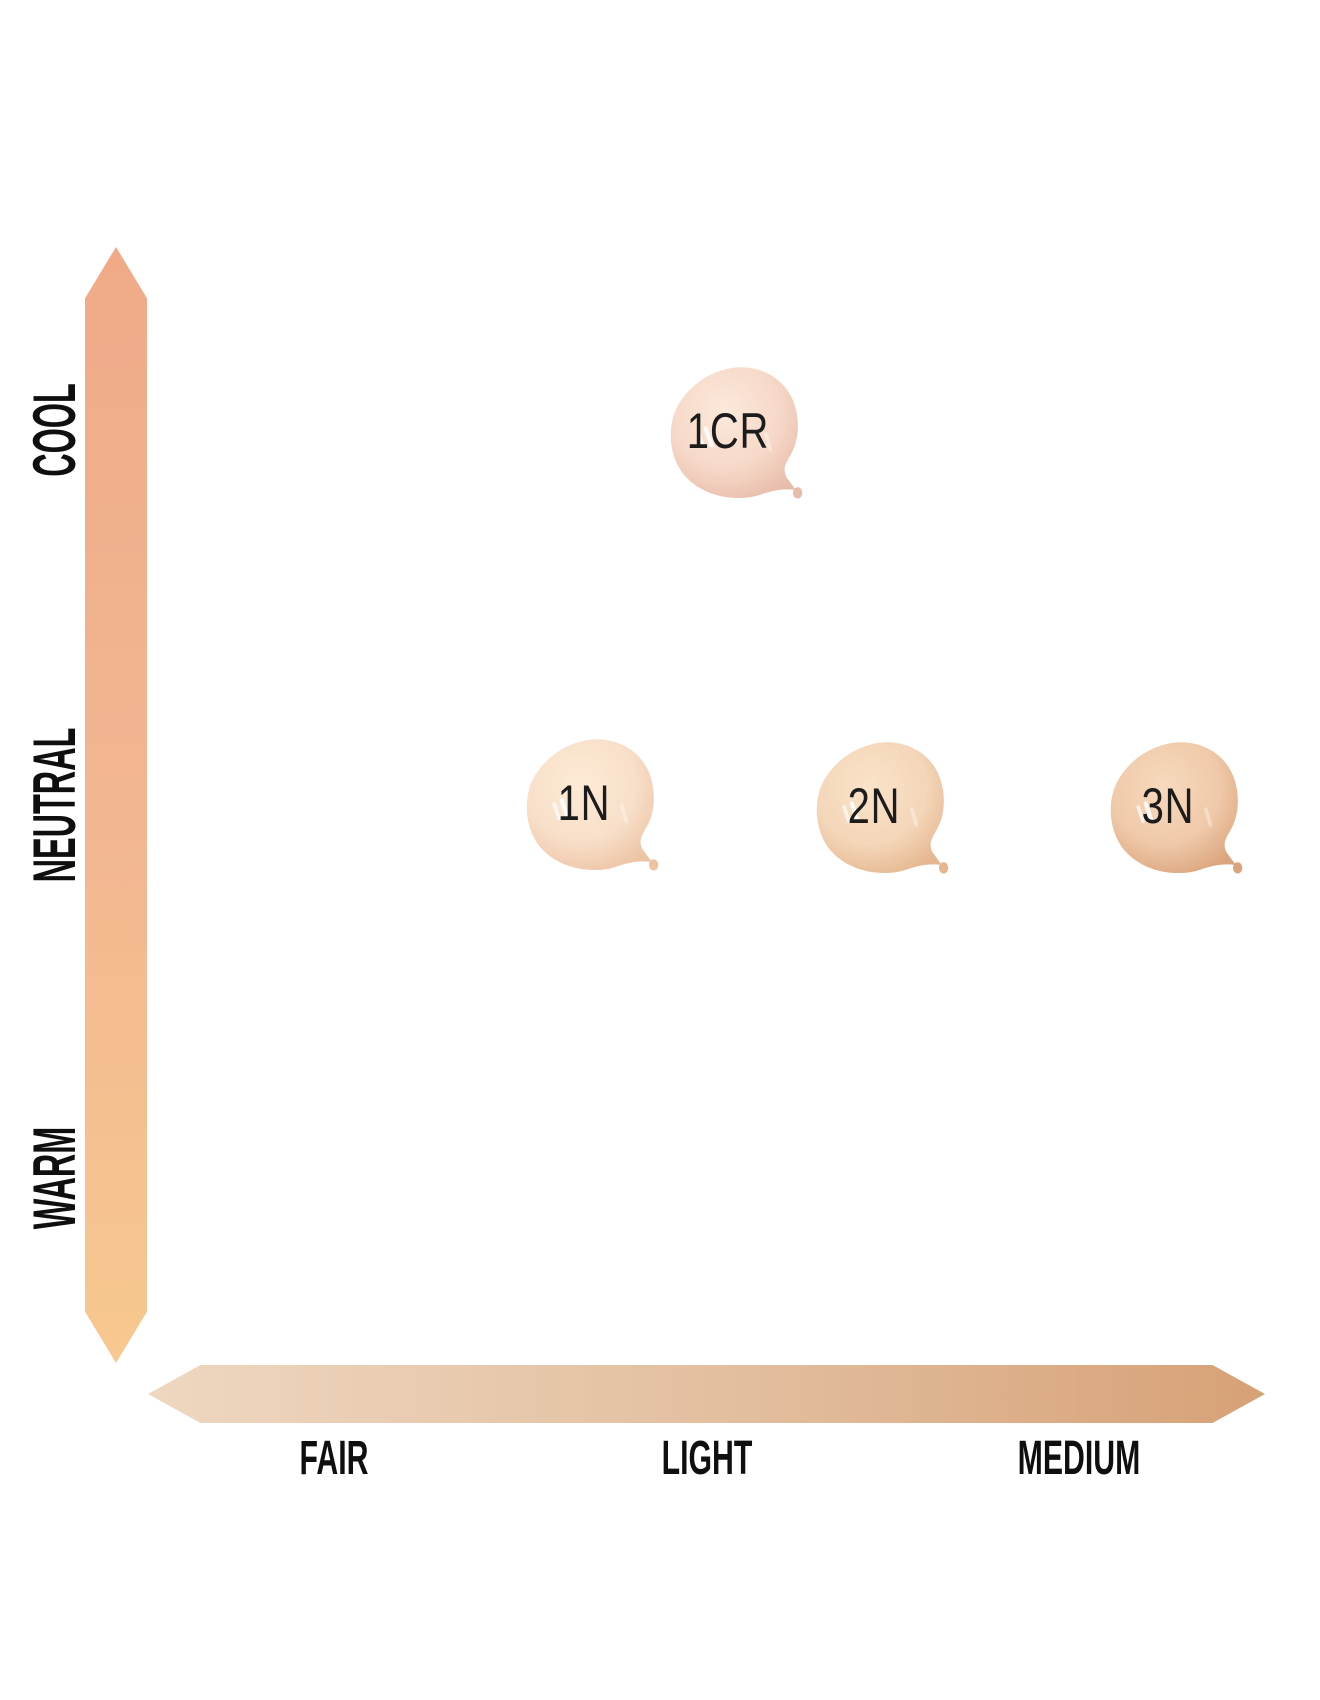 The image size is (1320, 1700). I want to click on axis-label-text: WARM, so click(54, 1178).